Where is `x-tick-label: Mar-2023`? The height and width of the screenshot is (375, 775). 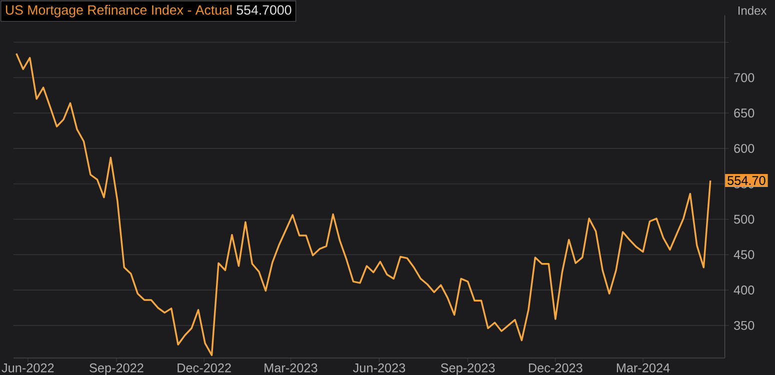
x-tick-label: Mar-2023 is located at coordinates (291, 367).